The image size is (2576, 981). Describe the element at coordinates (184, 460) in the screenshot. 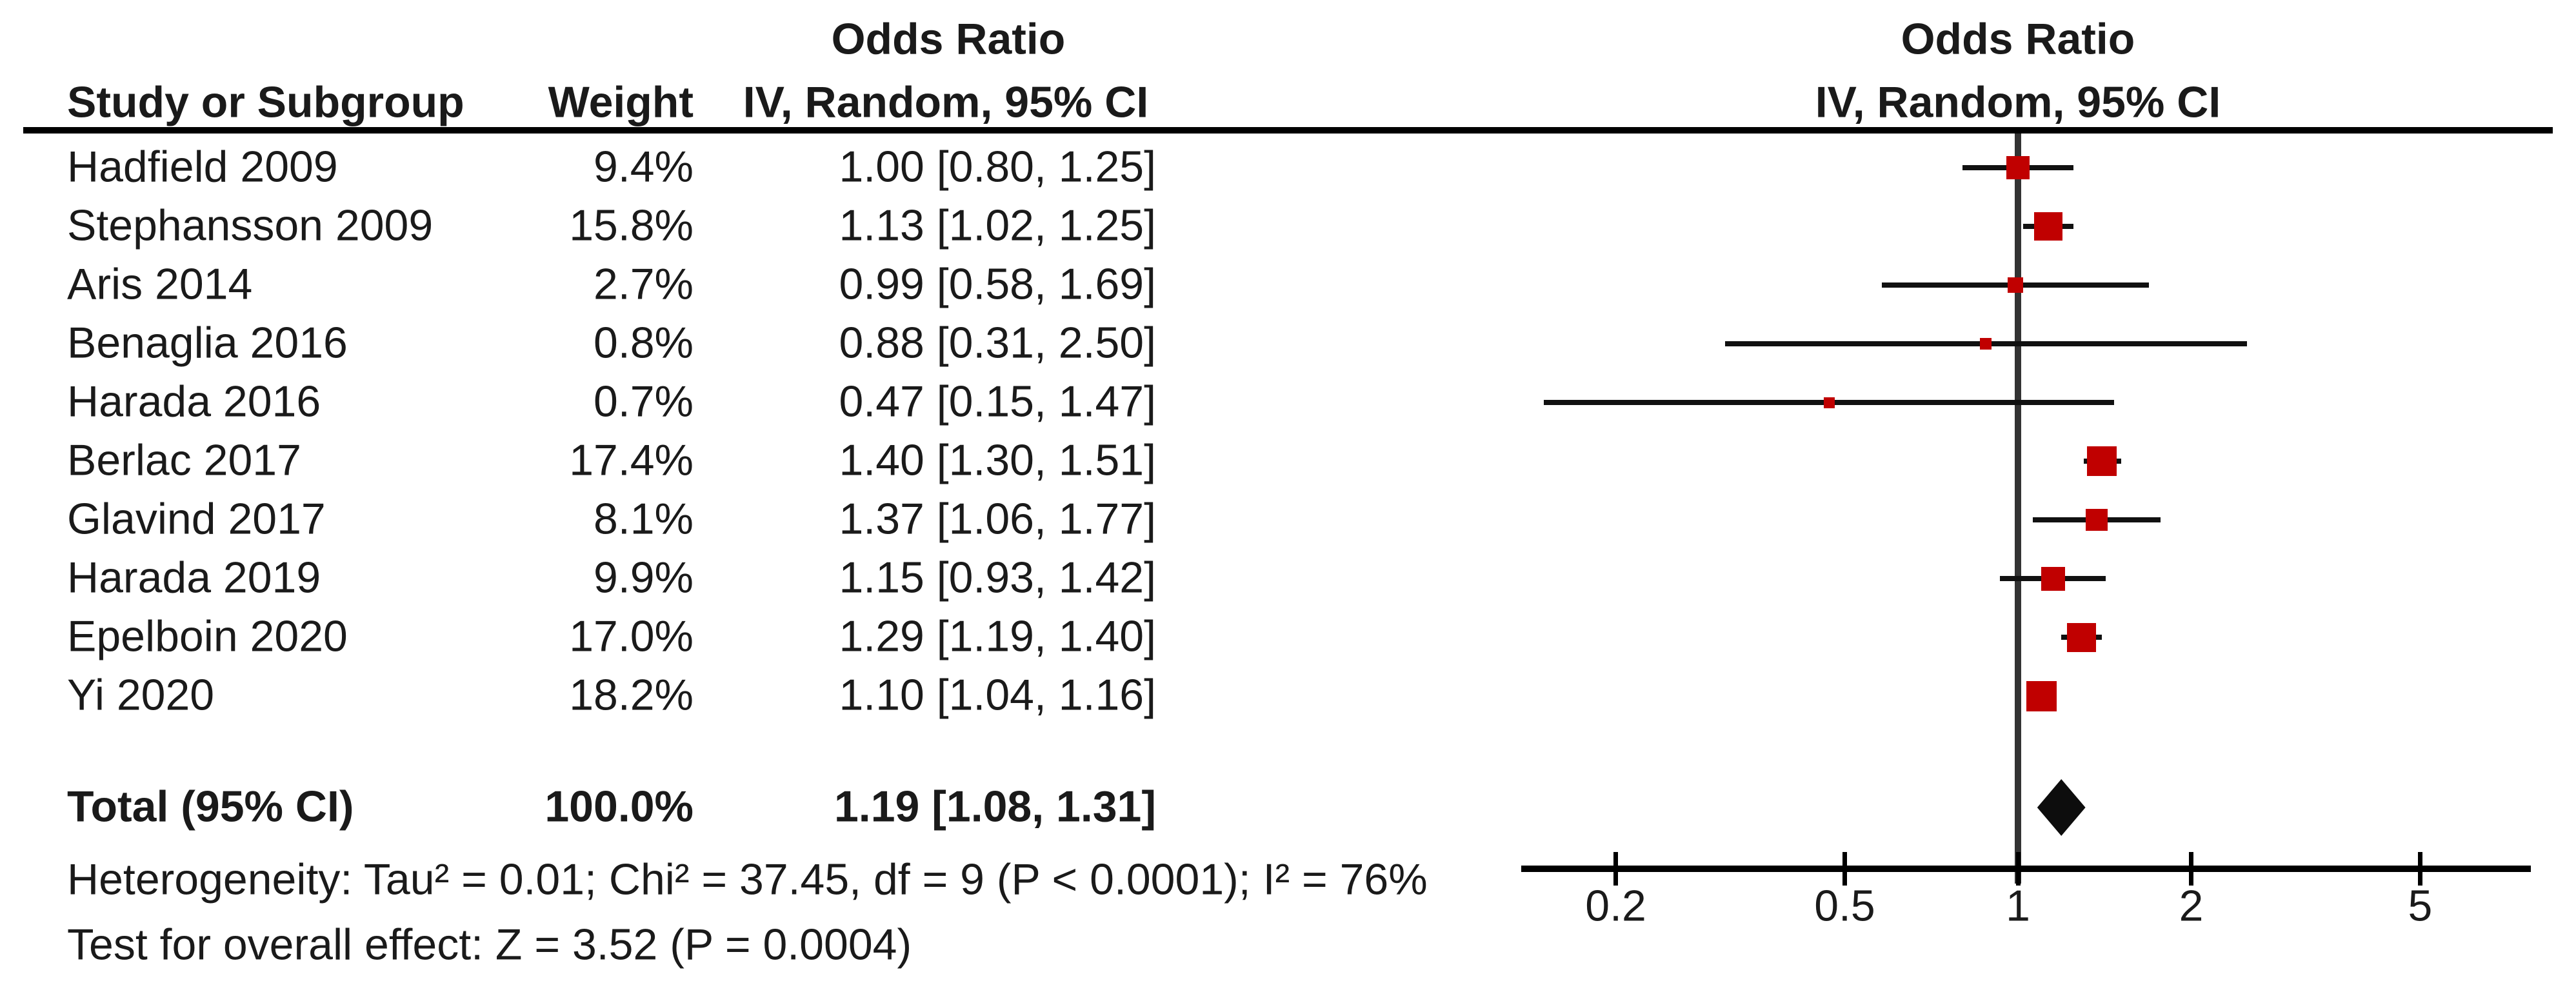

I see `study-name-label: Berlac 2017` at that location.